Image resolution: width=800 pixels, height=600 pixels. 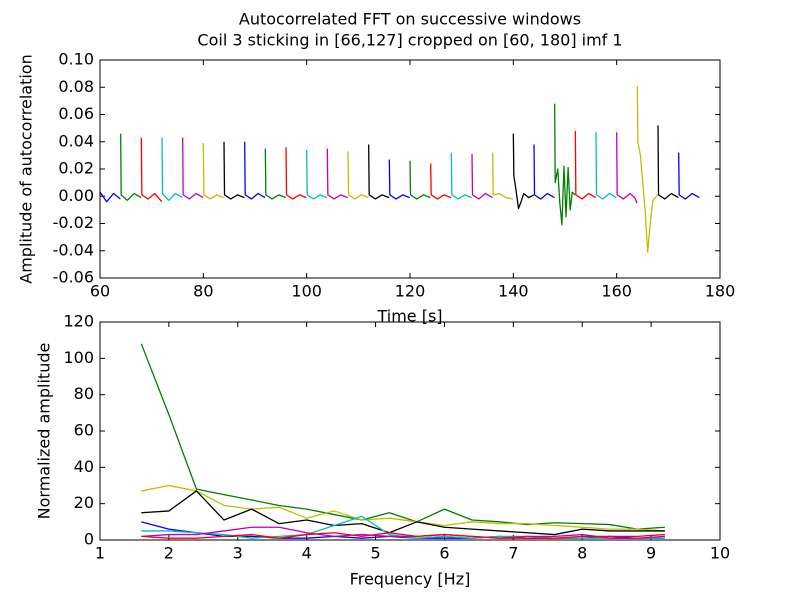 What do you see at coordinates (84, 466) in the screenshot?
I see `y-tick-label: 40` at bounding box center [84, 466].